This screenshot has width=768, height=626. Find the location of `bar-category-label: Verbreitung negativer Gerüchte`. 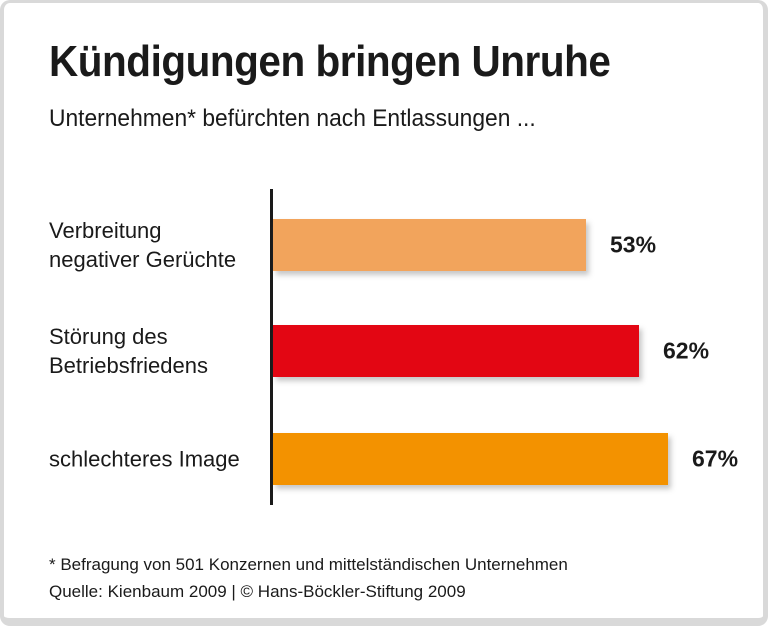

bar-category-label: Verbreitung negativer Gerüchte is located at coordinates (143, 245).